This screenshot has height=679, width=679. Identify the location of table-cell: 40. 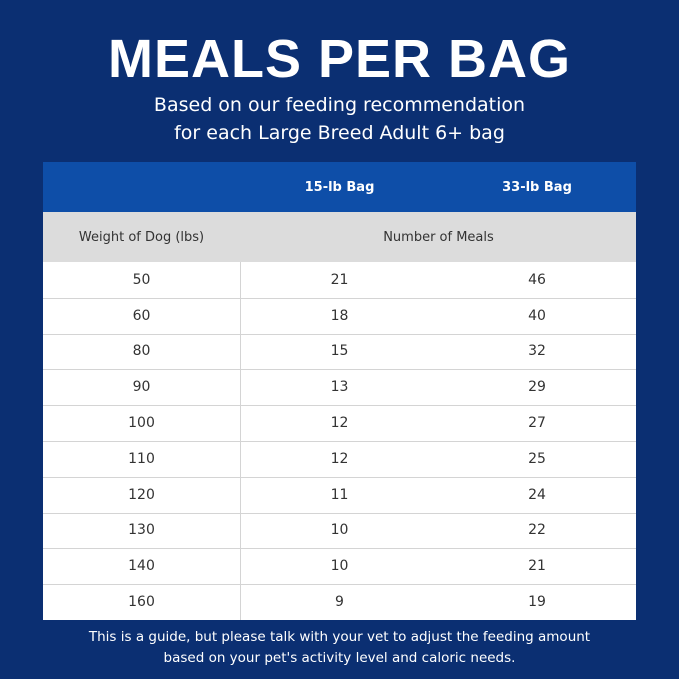
(537, 315).